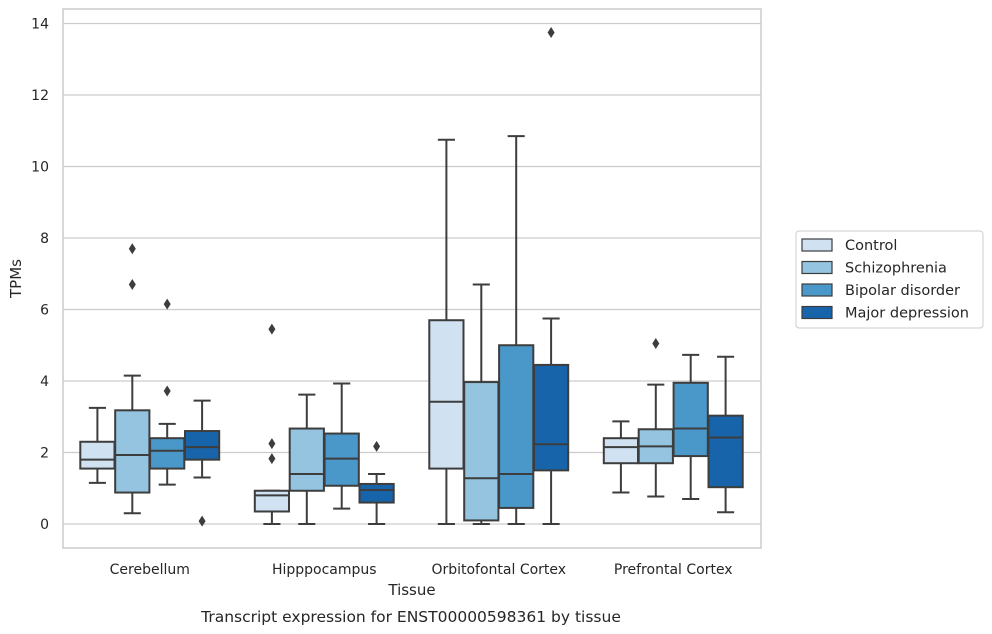 The height and width of the screenshot is (634, 992). I want to click on x-tick-label: Prefrontal Cortex, so click(673, 570).